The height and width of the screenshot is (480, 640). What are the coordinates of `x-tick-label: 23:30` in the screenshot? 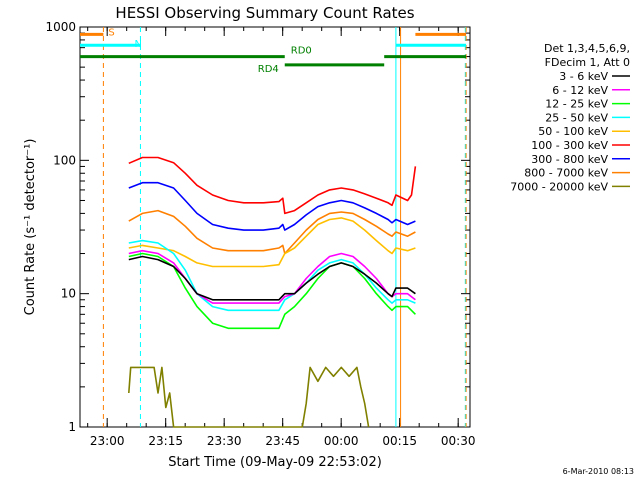 It's located at (224, 441).